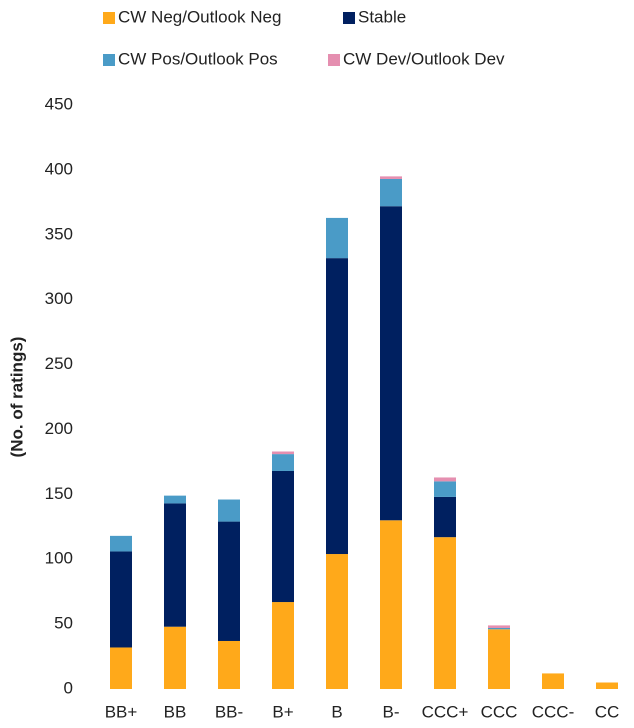 The image size is (634, 728). What do you see at coordinates (607, 711) in the screenshot?
I see `x-tick-label: CC` at bounding box center [607, 711].